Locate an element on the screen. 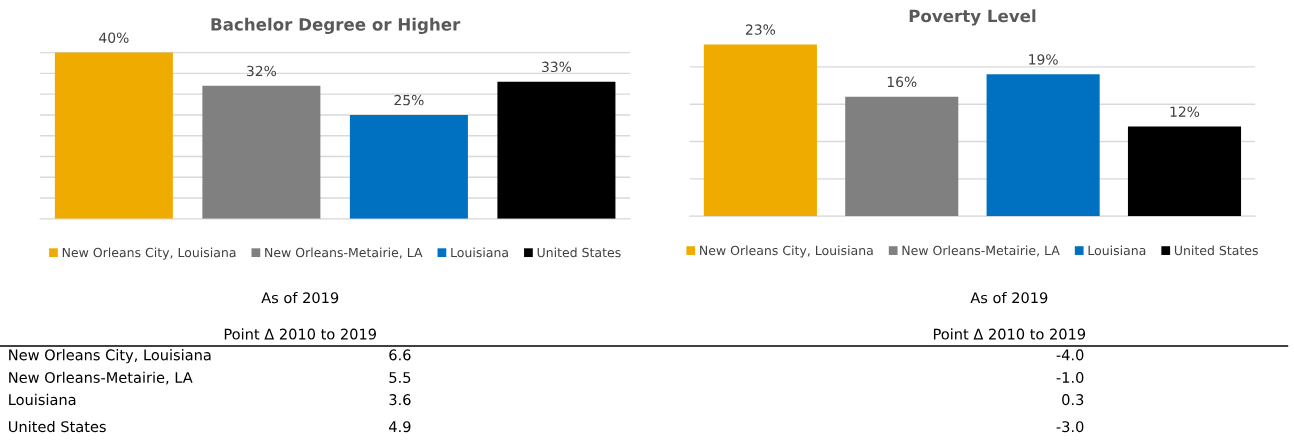 The width and height of the screenshot is (1294, 443). data-label: 32% is located at coordinates (262, 71).